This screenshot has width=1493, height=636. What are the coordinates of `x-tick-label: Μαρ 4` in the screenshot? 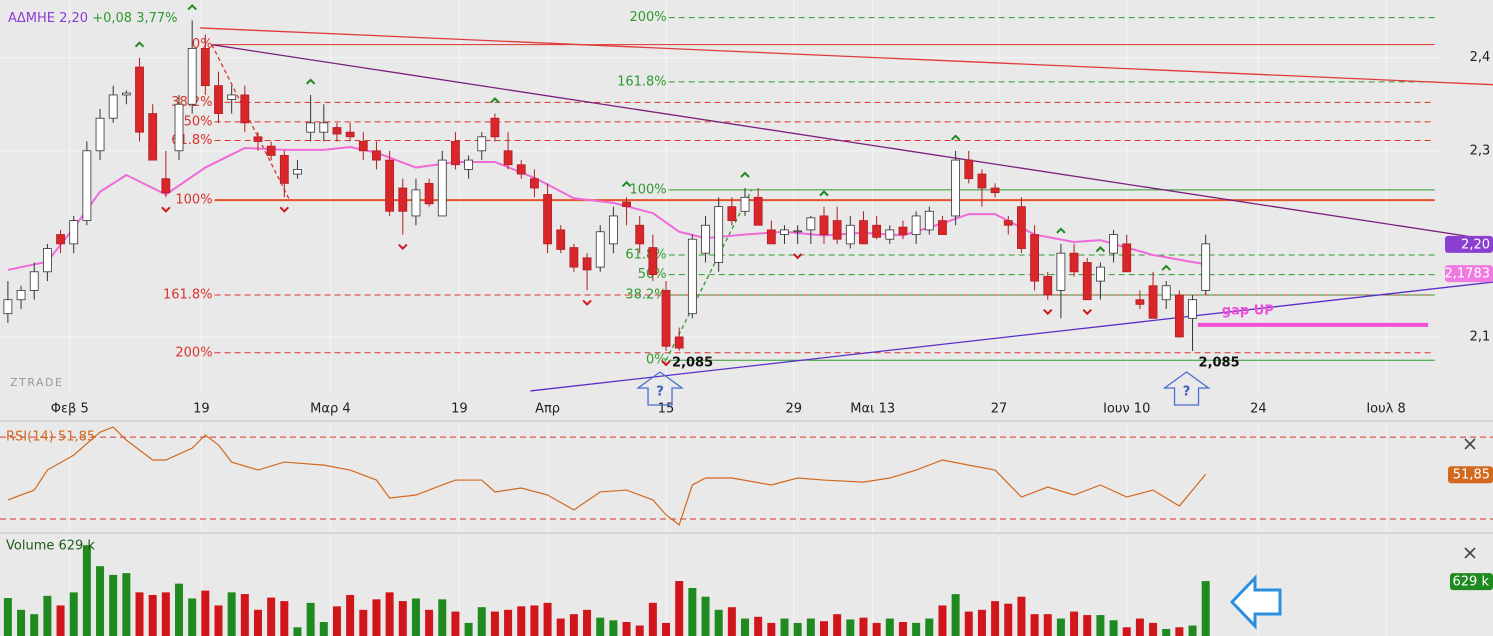 It's located at (330, 409).